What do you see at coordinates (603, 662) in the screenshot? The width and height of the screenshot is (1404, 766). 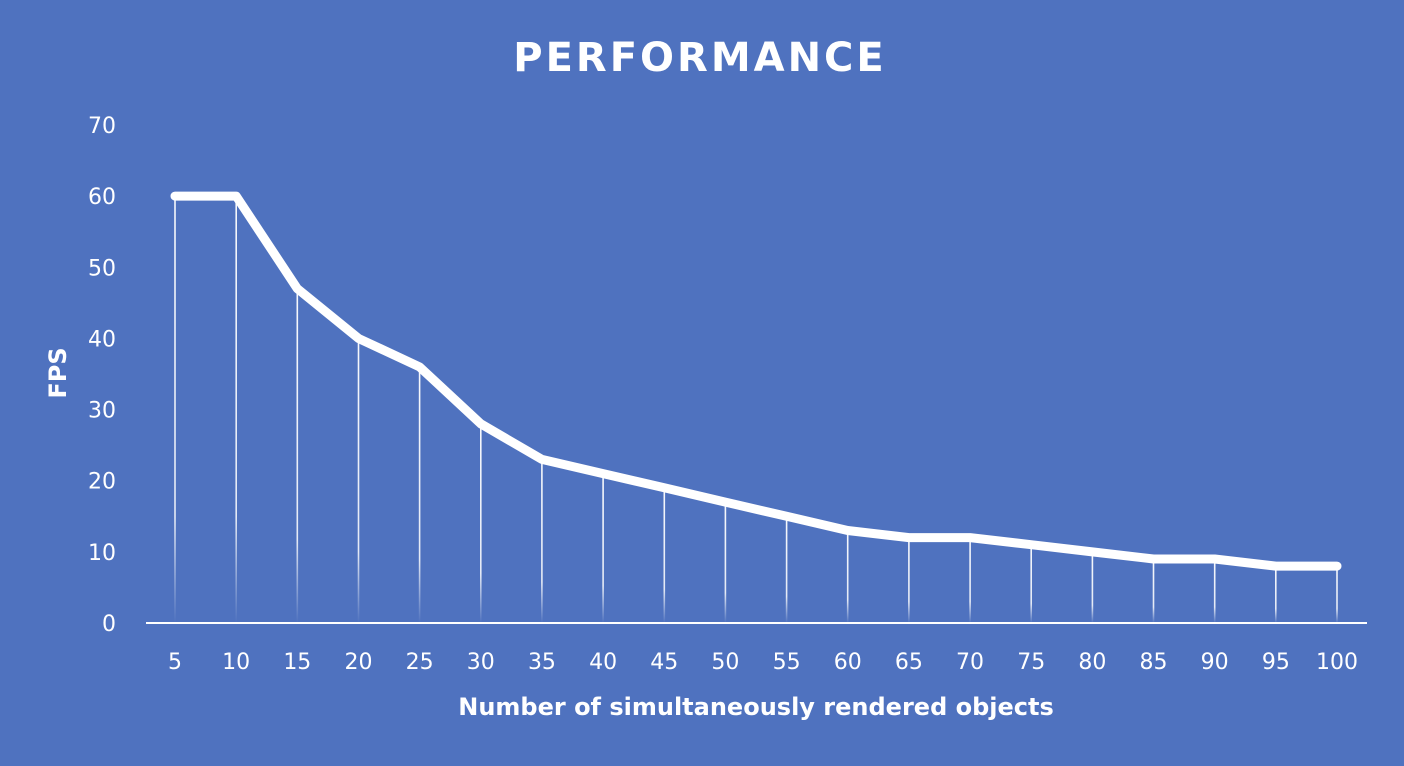 I see `x-tick-label: 40` at bounding box center [603, 662].